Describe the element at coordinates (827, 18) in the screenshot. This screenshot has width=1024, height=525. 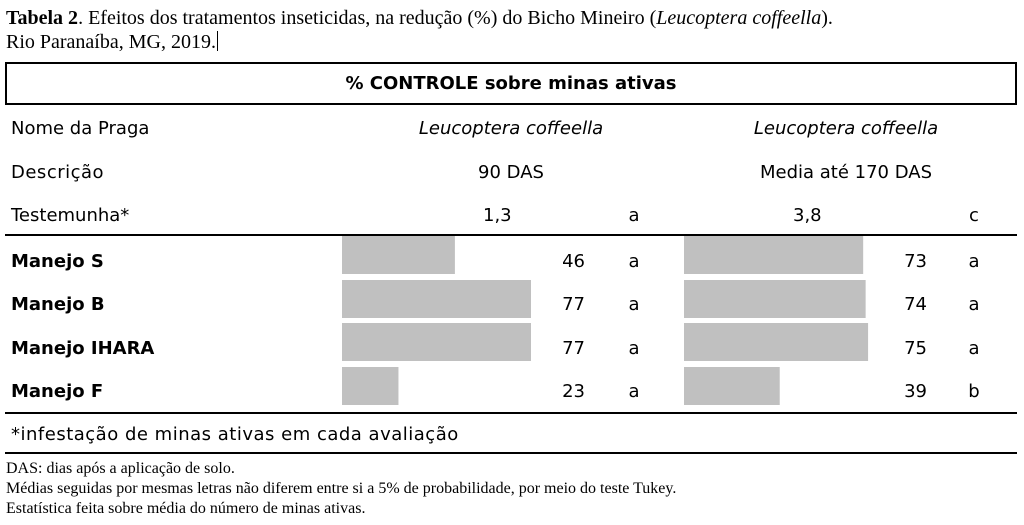
I see `caption-text-after: ).` at that location.